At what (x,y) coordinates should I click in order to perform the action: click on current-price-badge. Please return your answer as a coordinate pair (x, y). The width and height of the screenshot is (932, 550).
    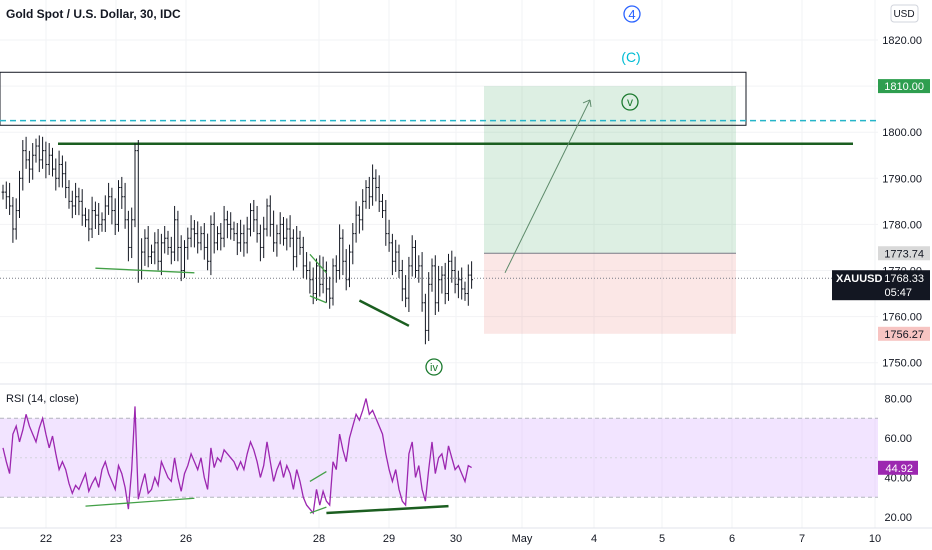
    Looking at the image, I should click on (881, 285).